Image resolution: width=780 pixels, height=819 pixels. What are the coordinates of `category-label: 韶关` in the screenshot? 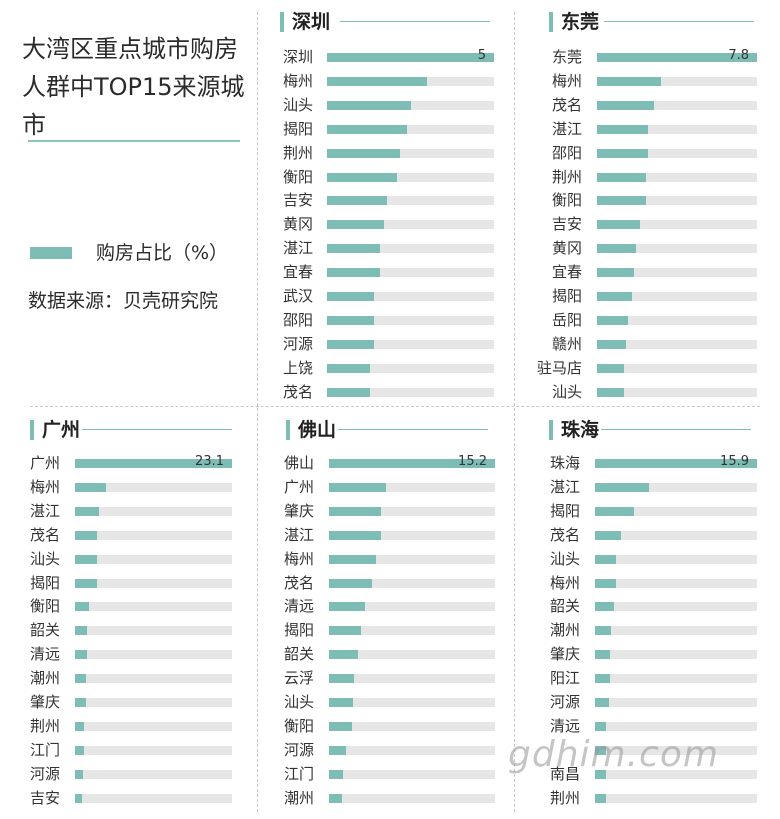 It's located at (564, 606).